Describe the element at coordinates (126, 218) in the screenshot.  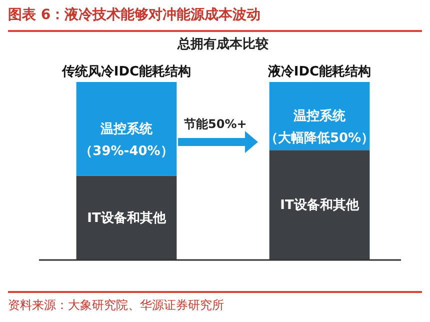
I see `text: IT设备和其他` at that location.